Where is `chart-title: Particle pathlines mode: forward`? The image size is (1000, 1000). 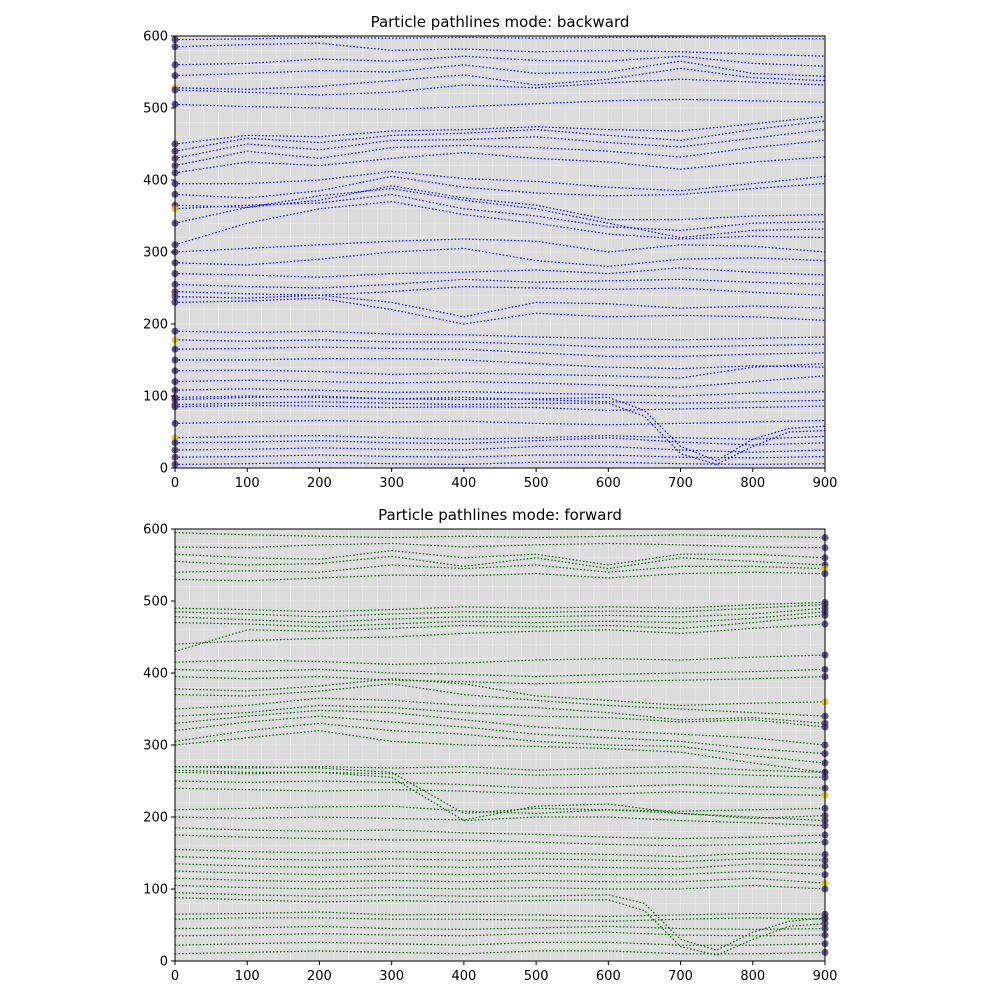 chart-title: Particle pathlines mode: forward is located at coordinates (500, 515).